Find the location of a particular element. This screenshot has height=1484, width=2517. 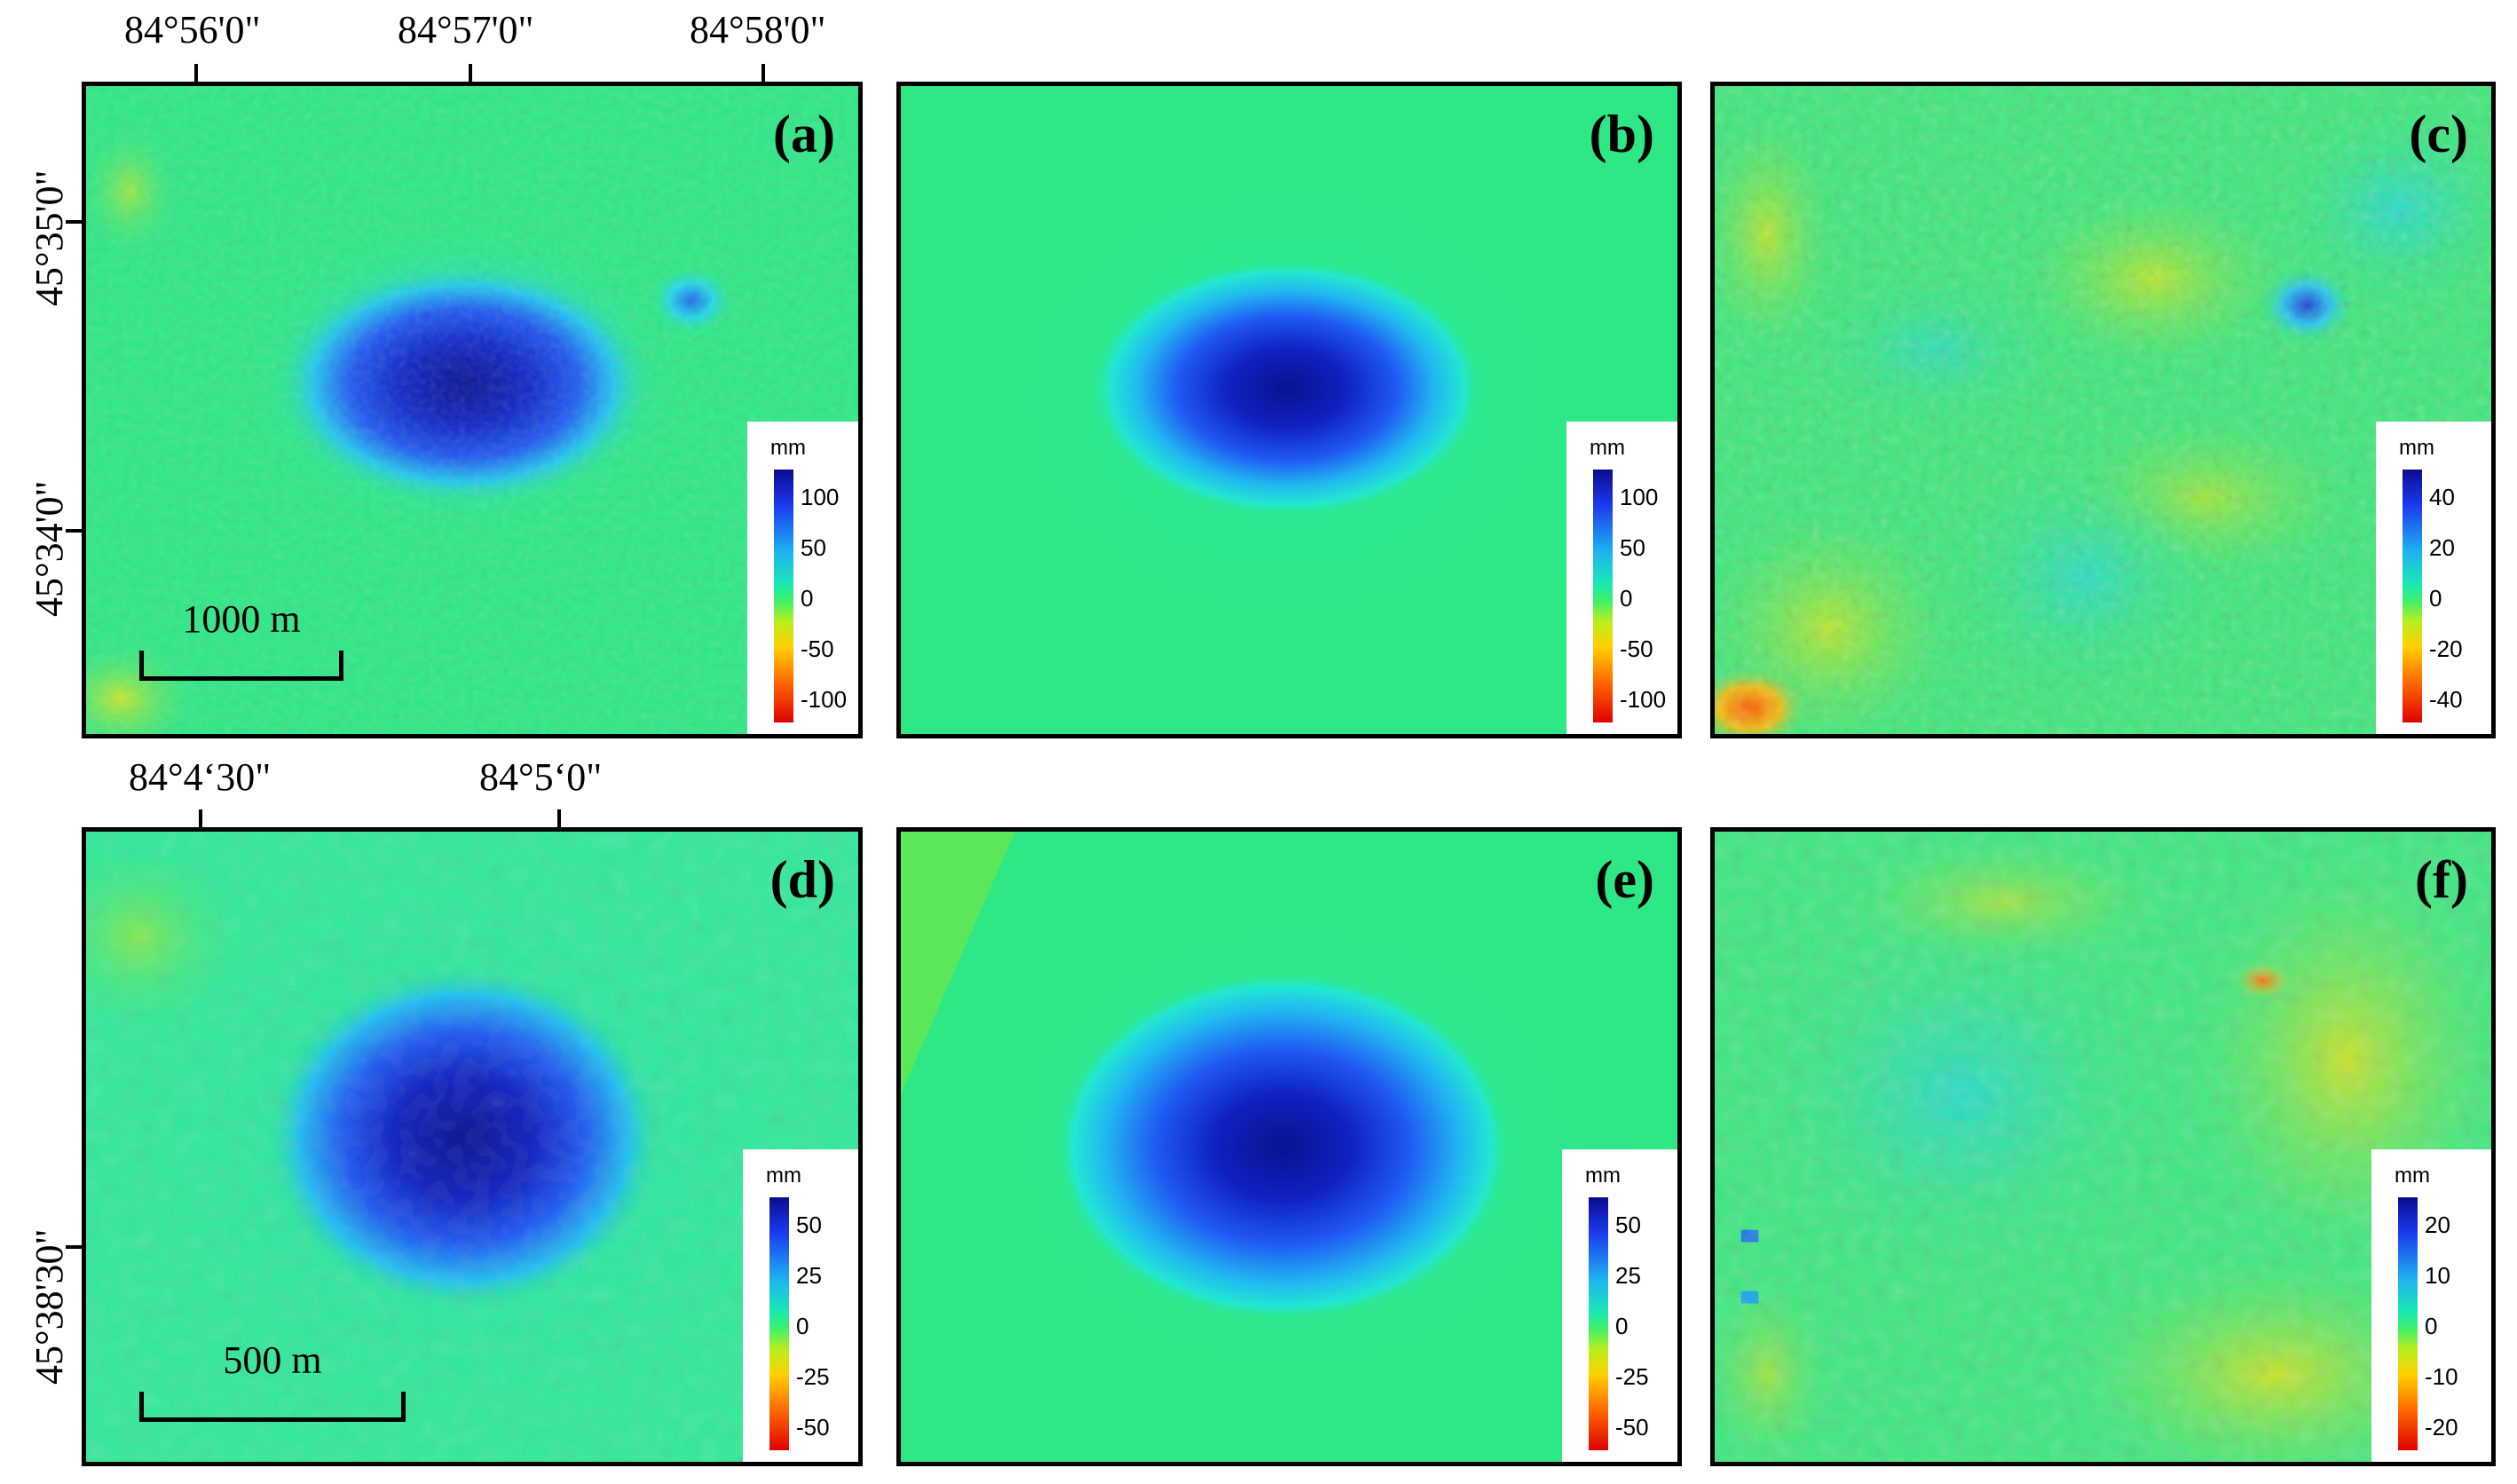

scalebar-top-line is located at coordinates (241, 679).